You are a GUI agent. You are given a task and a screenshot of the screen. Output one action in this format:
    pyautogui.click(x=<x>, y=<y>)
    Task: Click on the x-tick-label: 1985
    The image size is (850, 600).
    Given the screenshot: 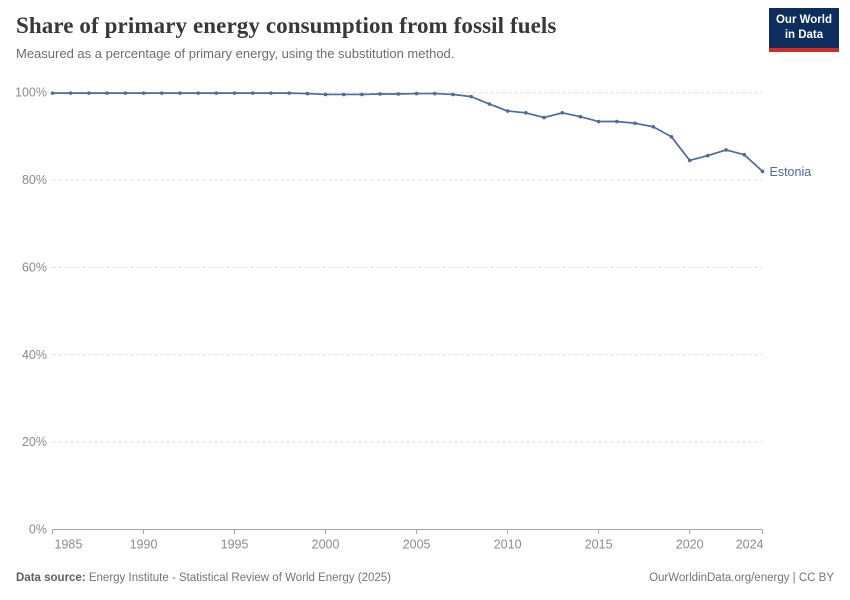 What is the action you would take?
    pyautogui.click(x=69, y=545)
    